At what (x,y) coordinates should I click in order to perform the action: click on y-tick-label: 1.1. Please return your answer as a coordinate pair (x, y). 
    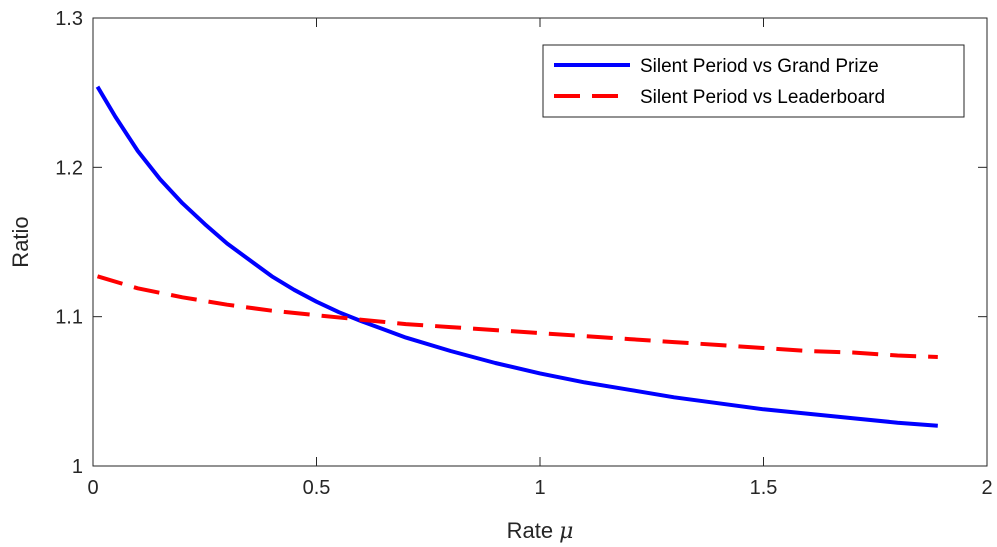
    Looking at the image, I should click on (69, 318).